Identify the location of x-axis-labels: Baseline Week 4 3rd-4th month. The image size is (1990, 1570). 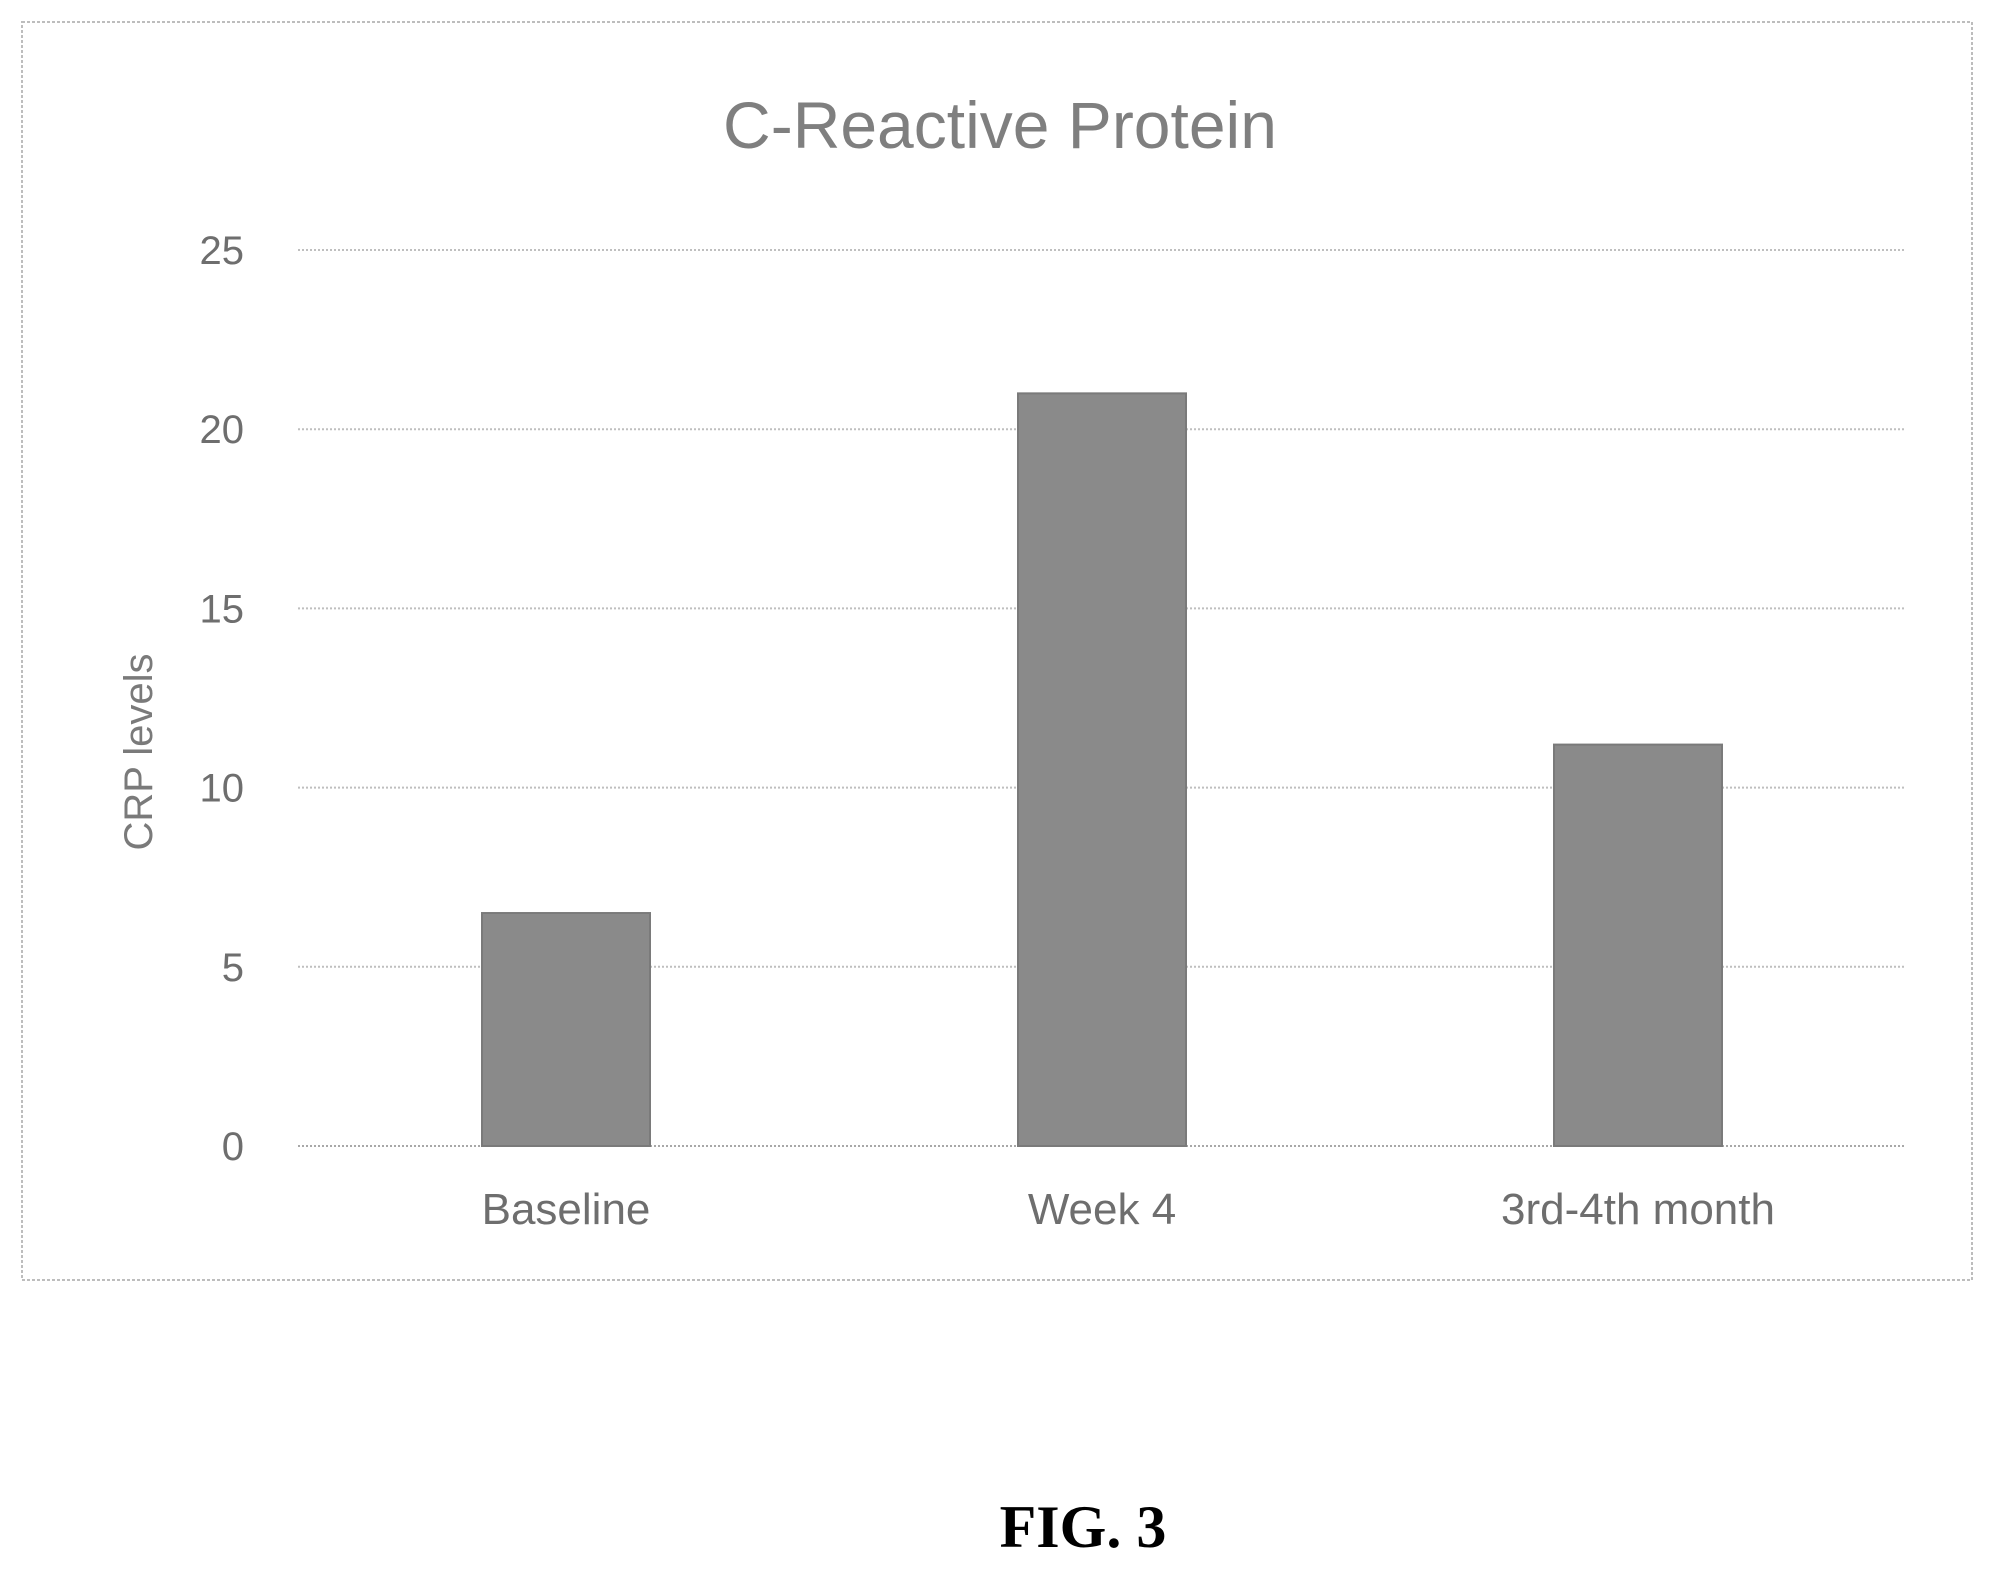
(1128, 1209).